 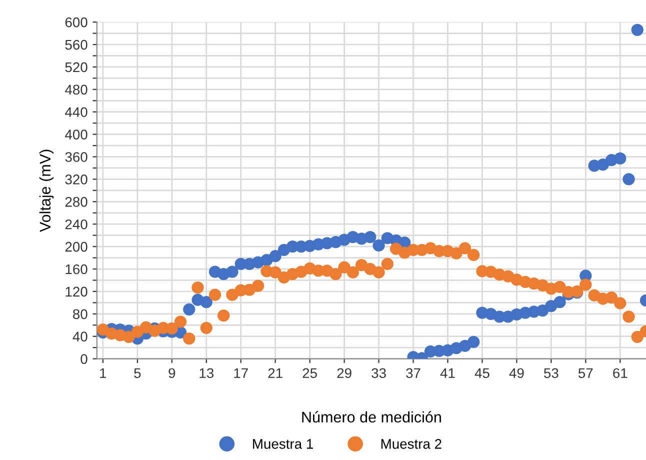 What do you see at coordinates (172, 373) in the screenshot?
I see `x-tick-label: 9` at bounding box center [172, 373].